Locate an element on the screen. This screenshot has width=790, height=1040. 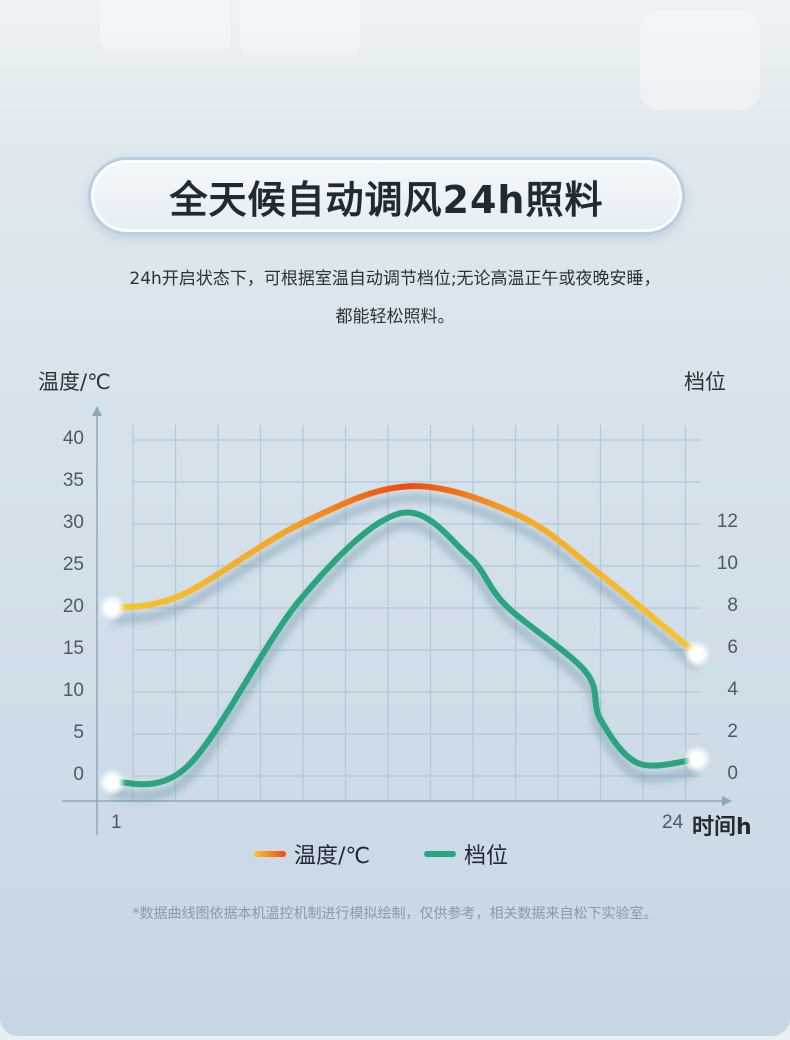
right-axis-tick: 8 is located at coordinates (732, 605).